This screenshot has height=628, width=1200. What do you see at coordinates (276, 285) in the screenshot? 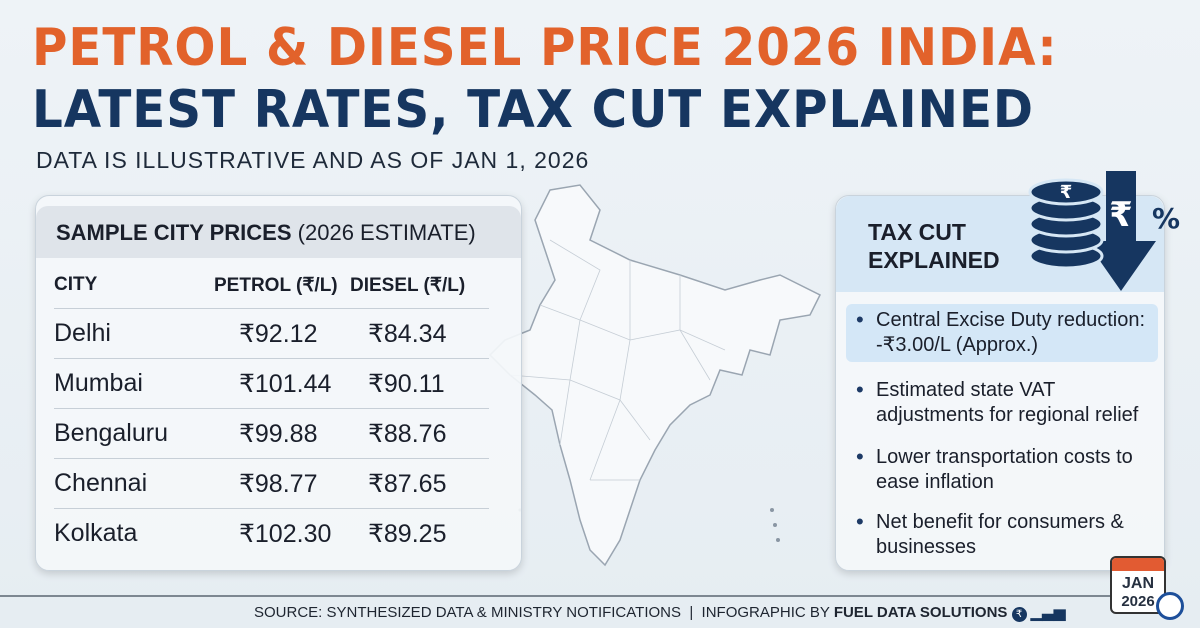
I see `col-petrol: PETROL (₹/L)` at bounding box center [276, 285].